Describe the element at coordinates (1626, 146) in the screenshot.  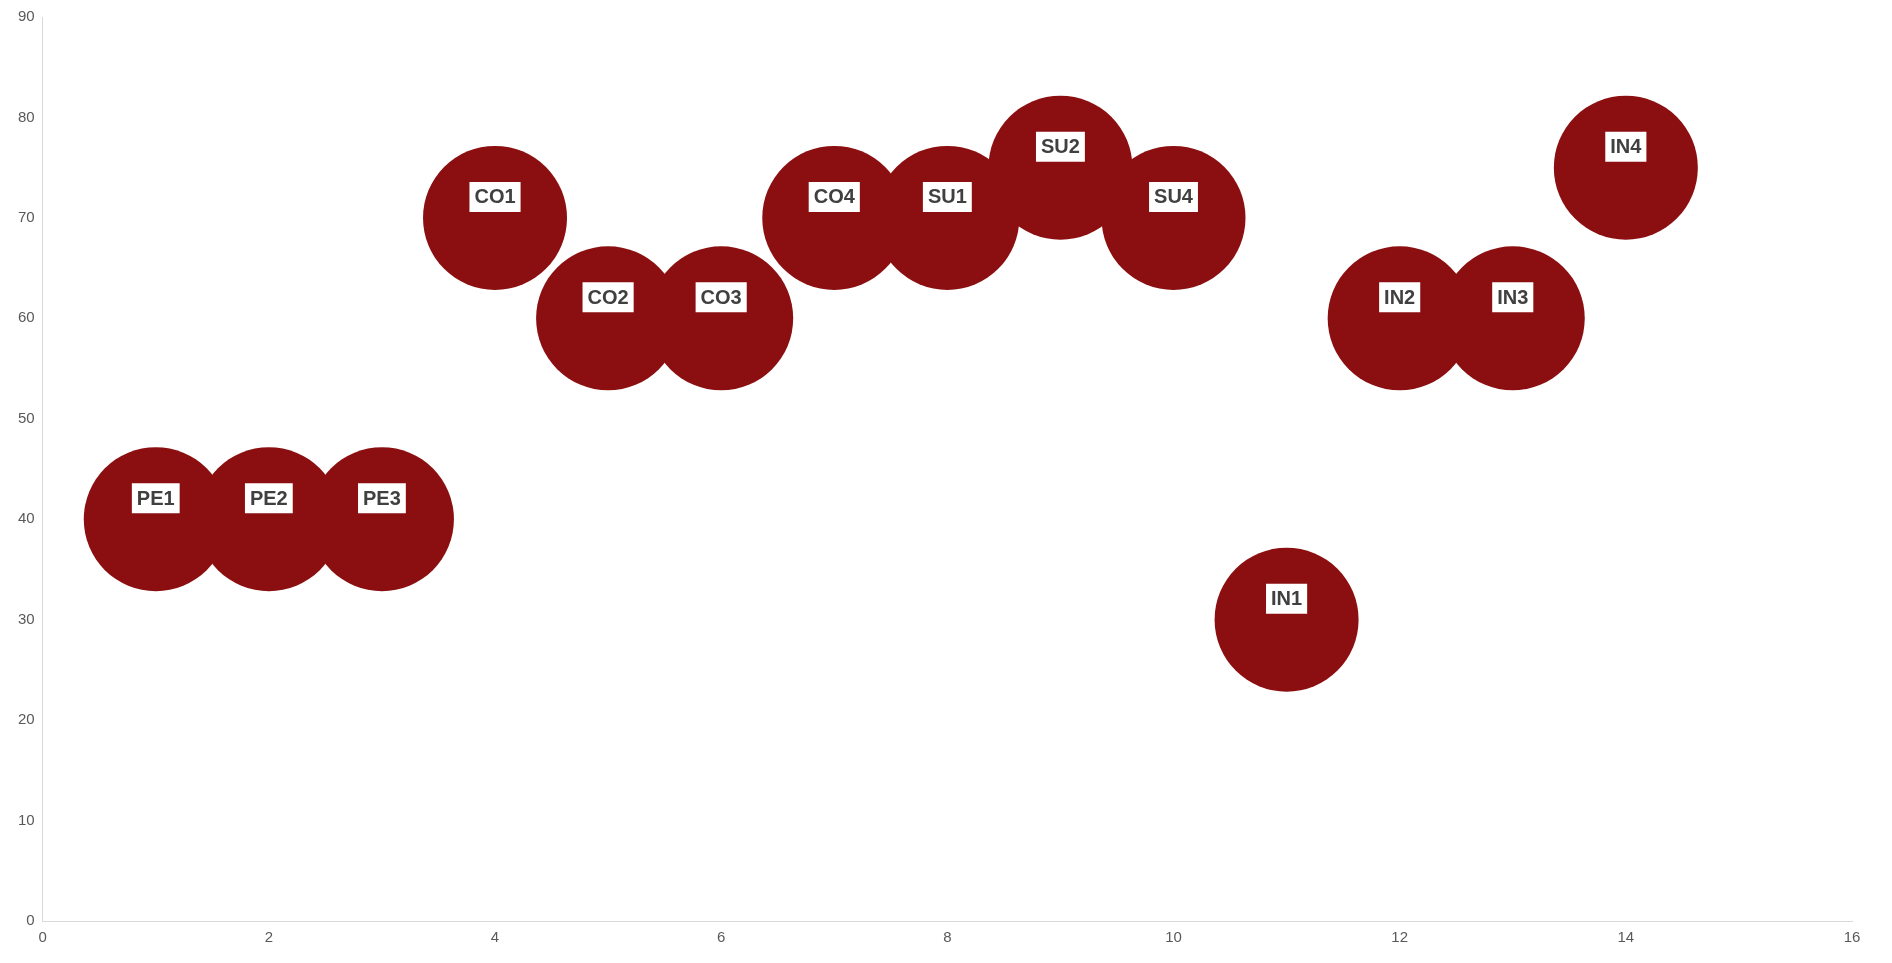
I see `data-label: IN4` at that location.